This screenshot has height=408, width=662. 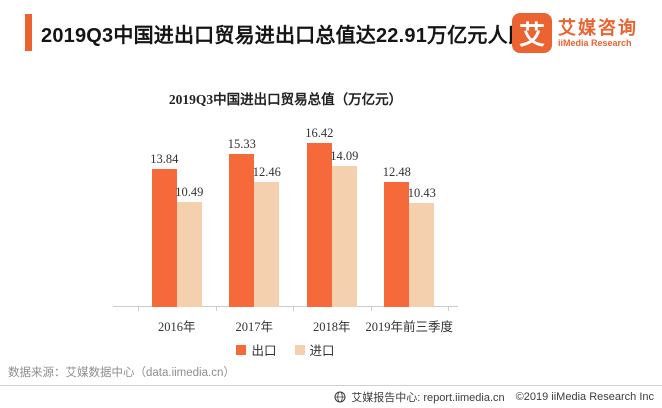 I want to click on brand-text: 艾媒咨询 iiMedia Research, so click(x=598, y=33).